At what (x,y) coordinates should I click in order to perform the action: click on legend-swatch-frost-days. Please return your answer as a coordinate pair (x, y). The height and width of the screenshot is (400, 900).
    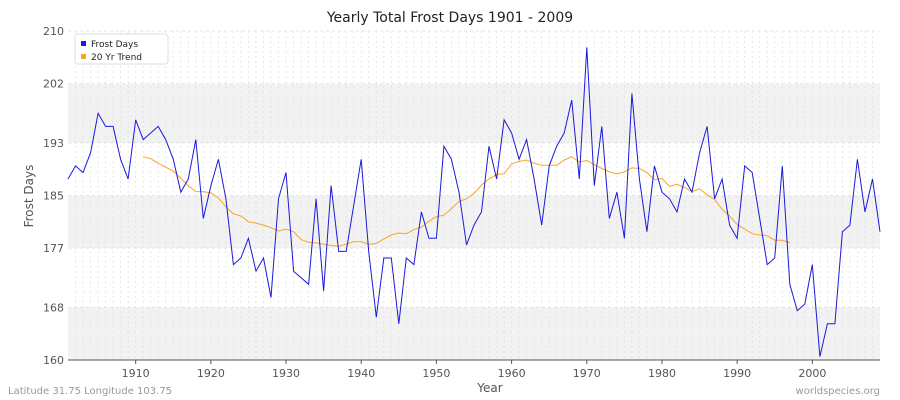
    Looking at the image, I should click on (83, 43).